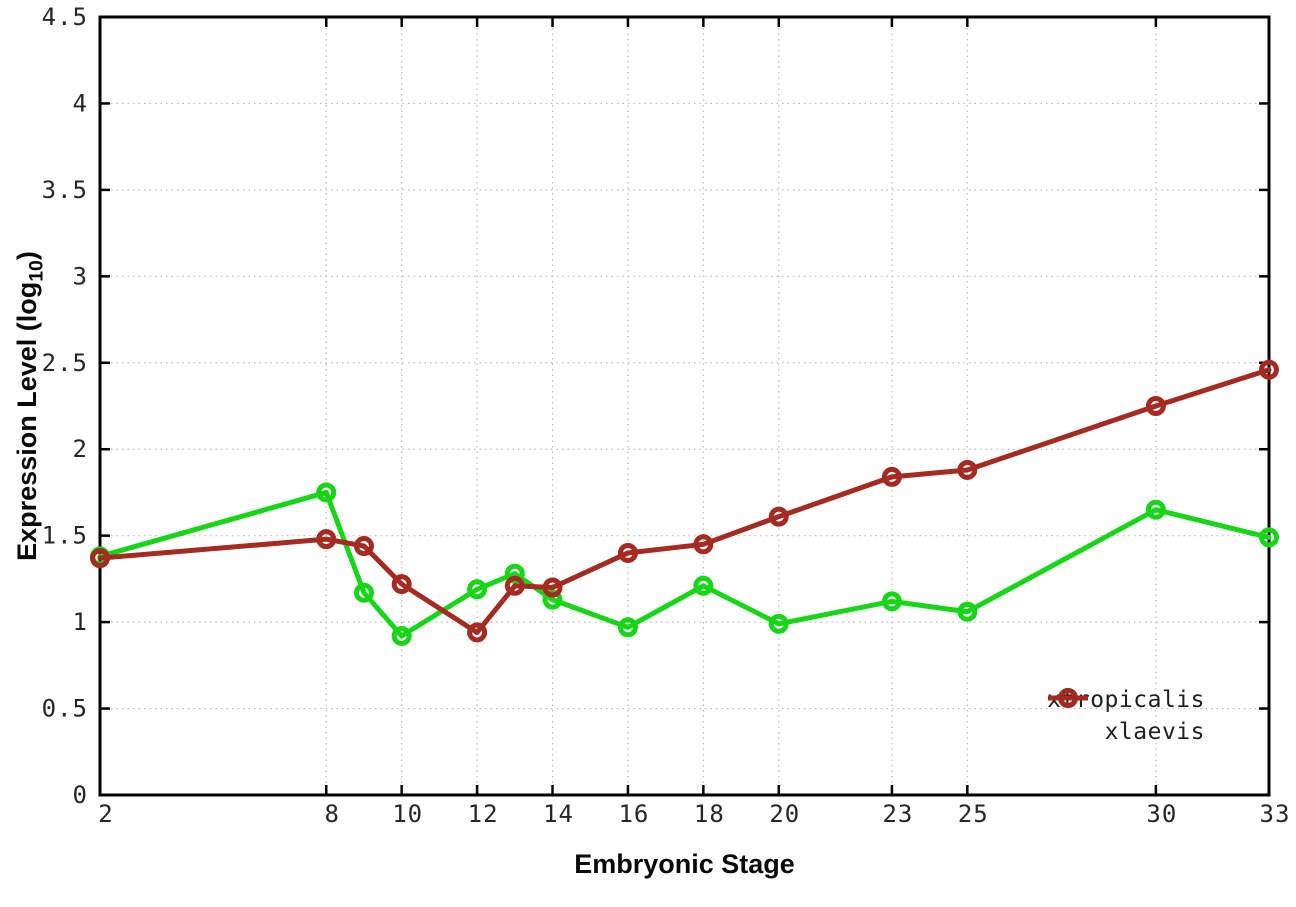  I want to click on y-tick-label: 4.5, so click(65, 17).